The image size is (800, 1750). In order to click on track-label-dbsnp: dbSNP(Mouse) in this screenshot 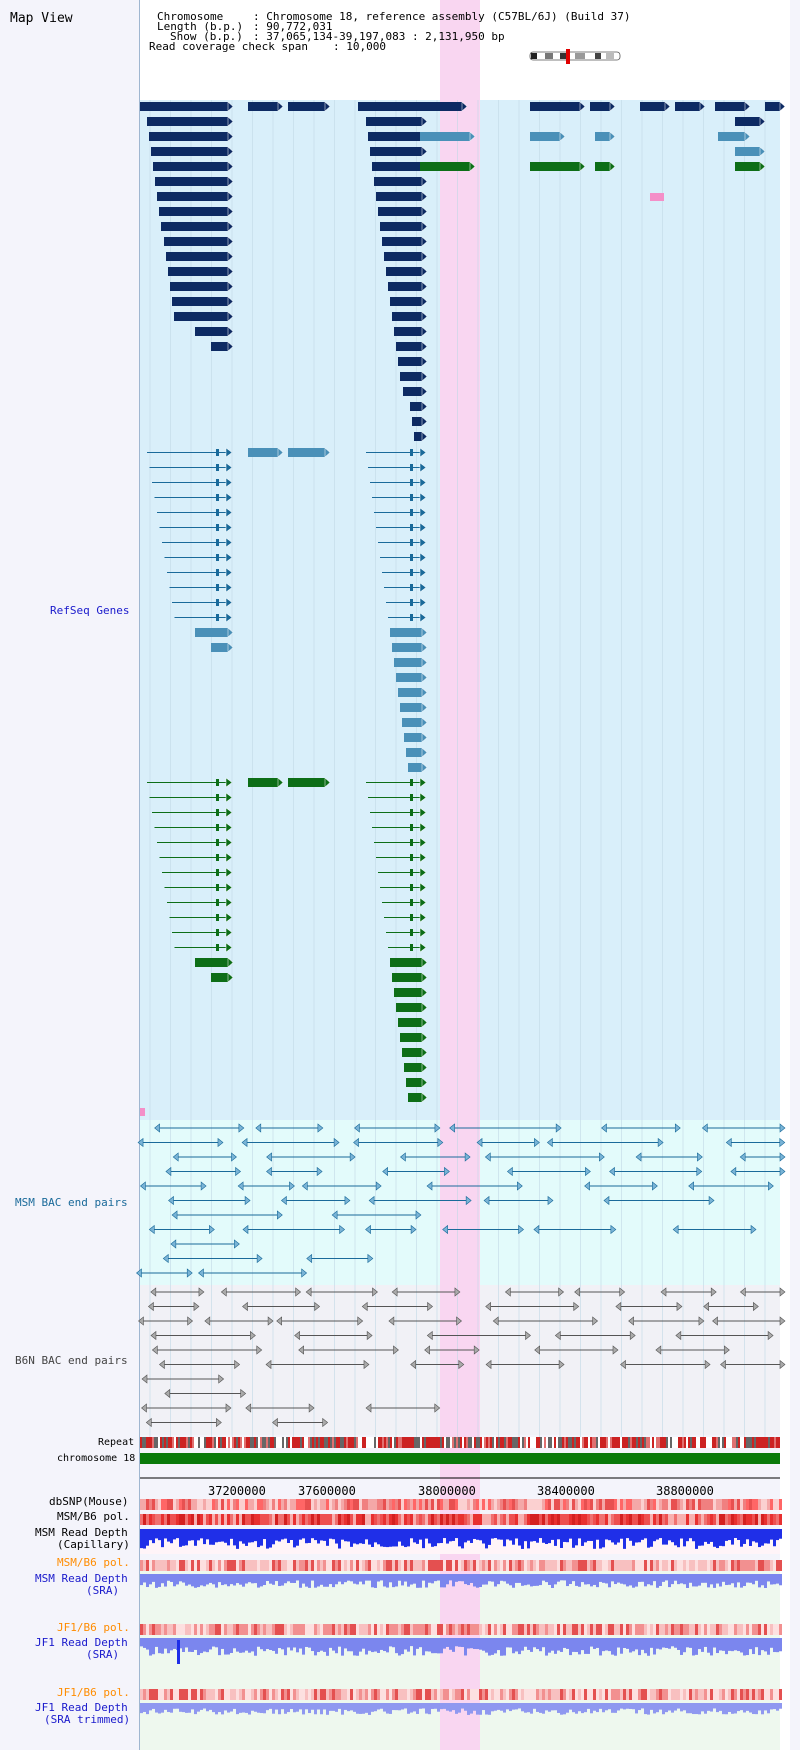, I will do `click(88, 1501)`.